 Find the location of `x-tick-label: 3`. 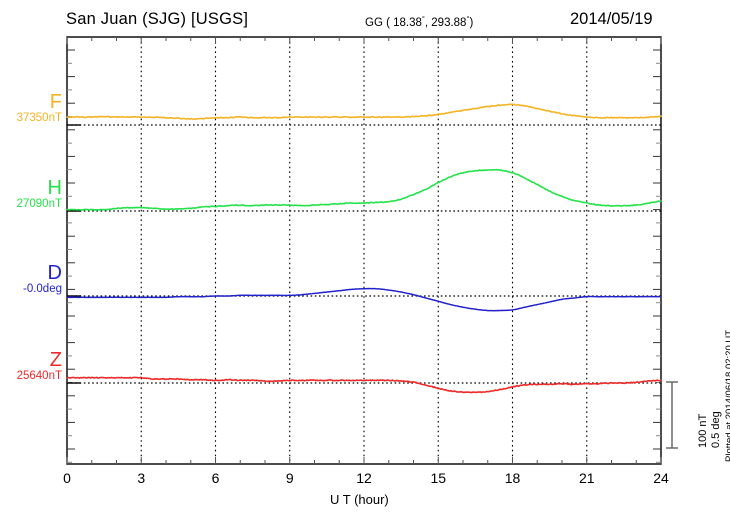

x-tick-label: 3 is located at coordinates (141, 478).